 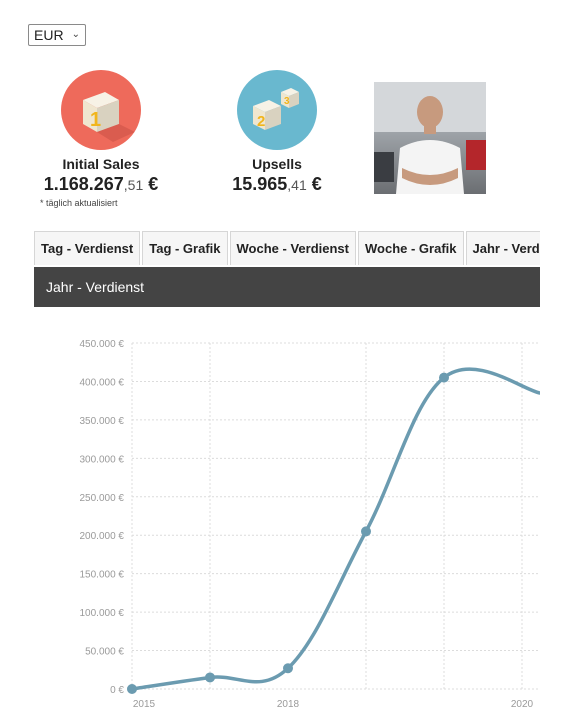 What do you see at coordinates (102, 344) in the screenshot?
I see `y-tick-label: 450.000 €` at bounding box center [102, 344].